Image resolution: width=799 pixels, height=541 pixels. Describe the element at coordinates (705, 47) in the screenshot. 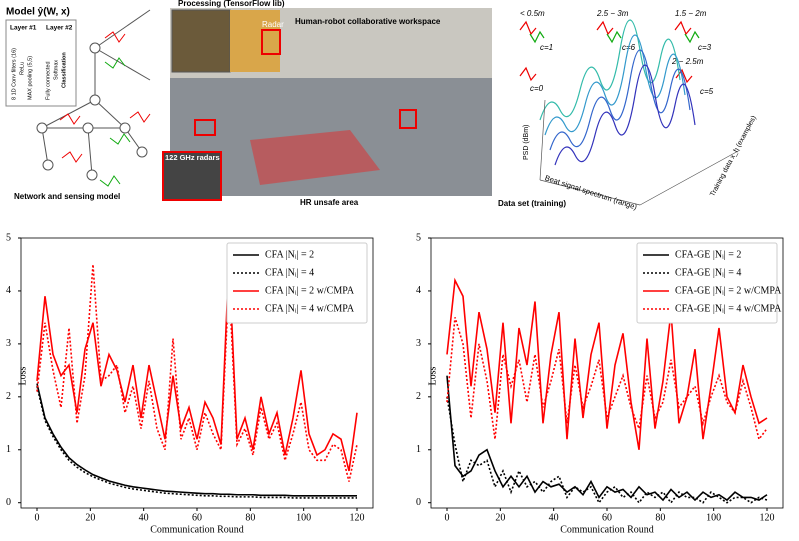

I see `class-label: c=3` at that location.